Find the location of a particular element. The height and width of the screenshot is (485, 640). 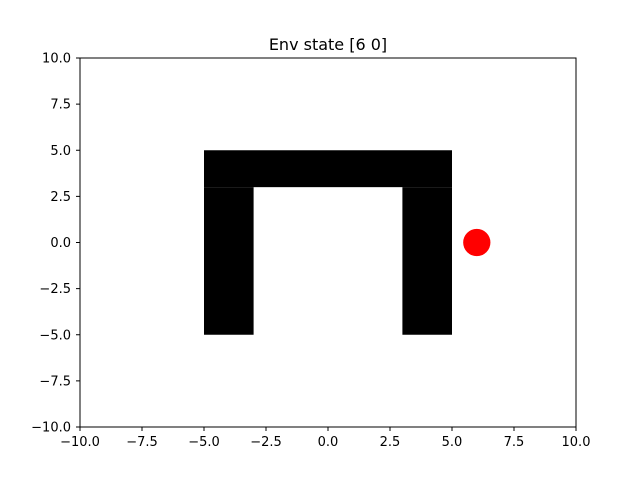

y-tick-label: −7.5 is located at coordinates (55, 381).